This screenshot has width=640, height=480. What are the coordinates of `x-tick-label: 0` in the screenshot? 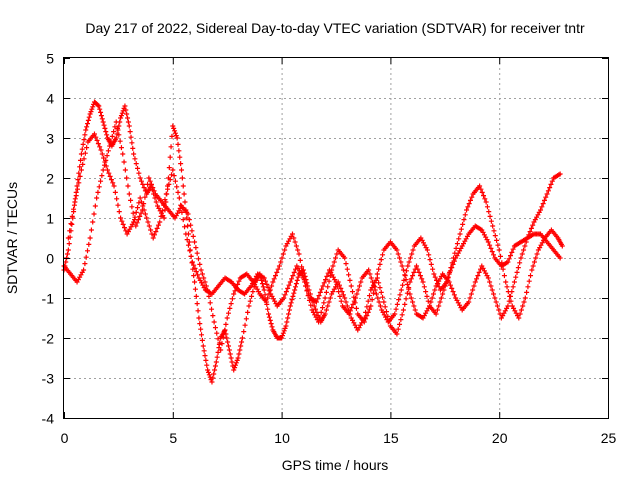 It's located at (65, 438).